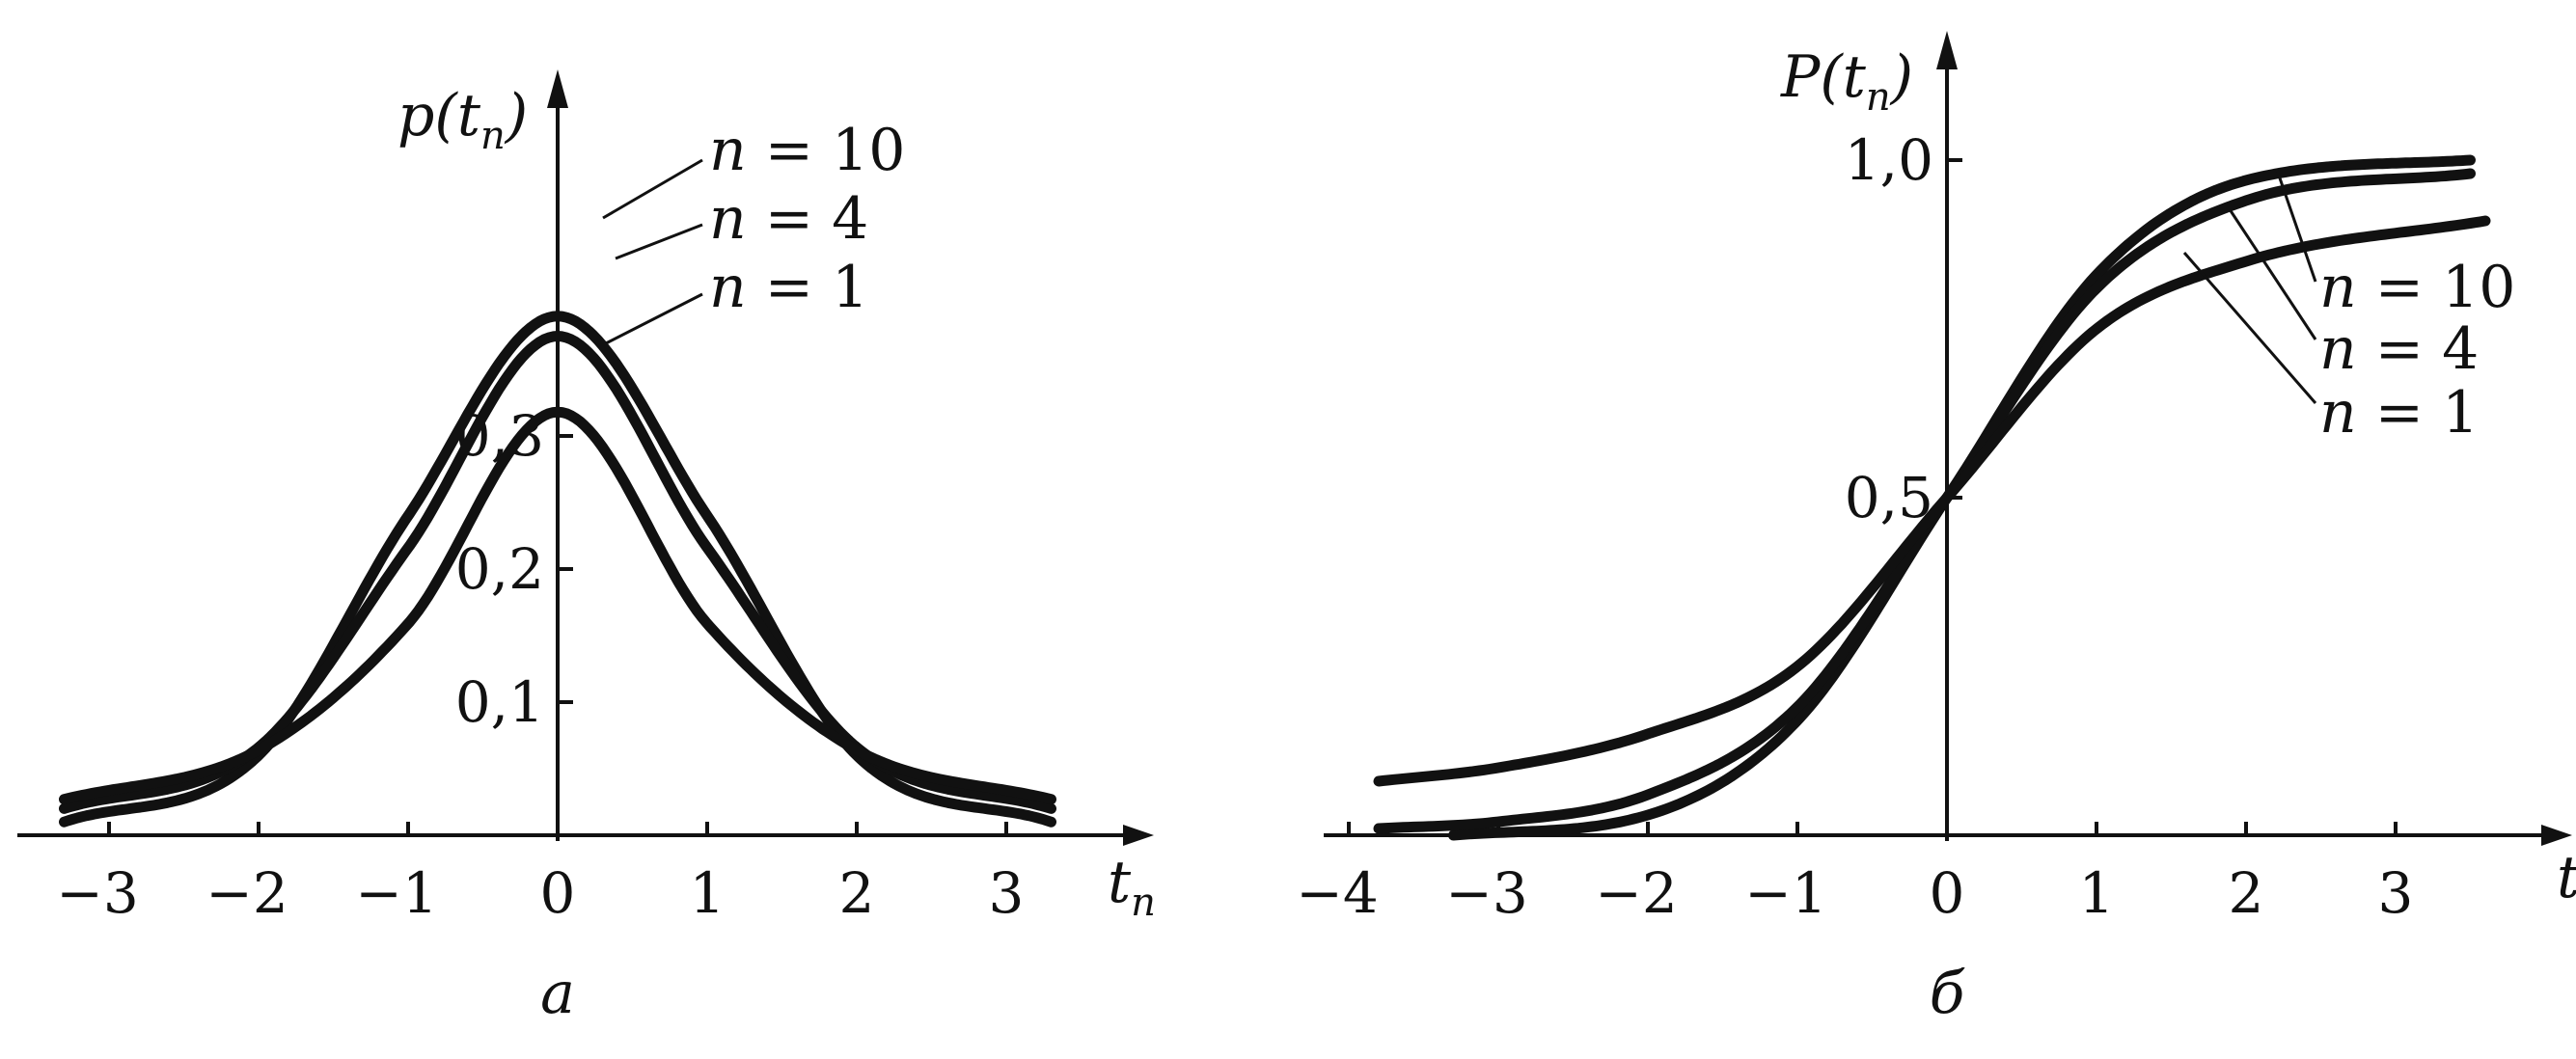 The height and width of the screenshot is (1059, 2576). What do you see at coordinates (1846, 82) in the screenshot?
I see `y-axis-label: P(tn)` at bounding box center [1846, 82].